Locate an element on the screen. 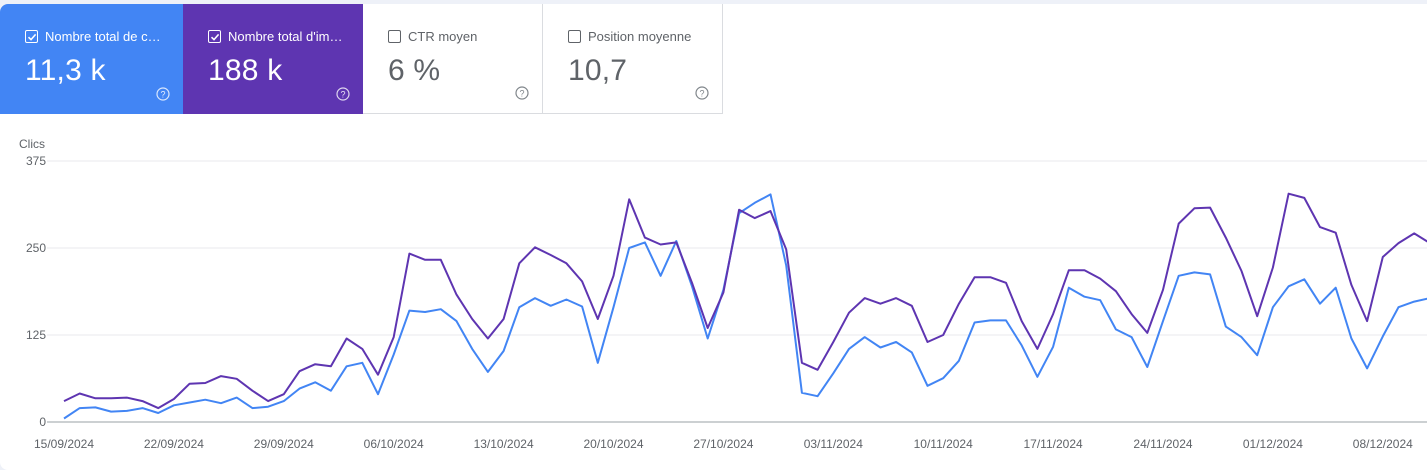 The width and height of the screenshot is (1427, 470). card-value: 10,7 is located at coordinates (598, 70).